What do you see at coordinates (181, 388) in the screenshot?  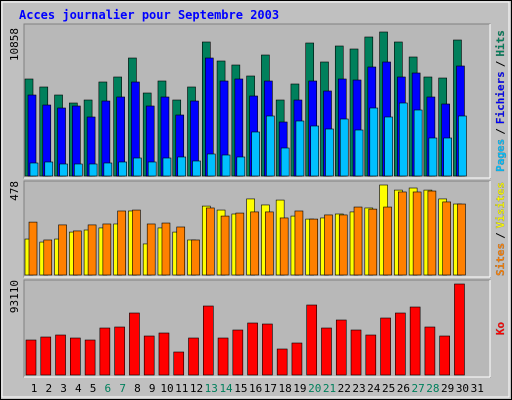 I see `x-tick-label: 11` at bounding box center [181, 388].